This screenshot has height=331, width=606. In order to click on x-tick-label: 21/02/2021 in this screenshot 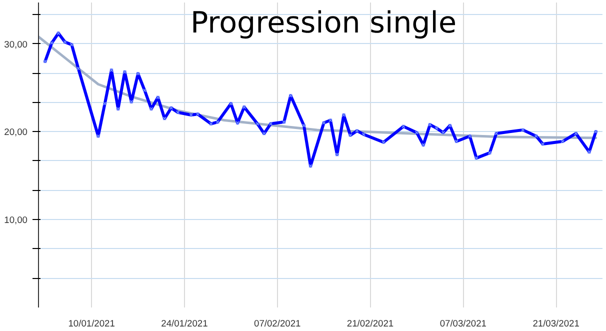, I will do `click(370, 323)`.